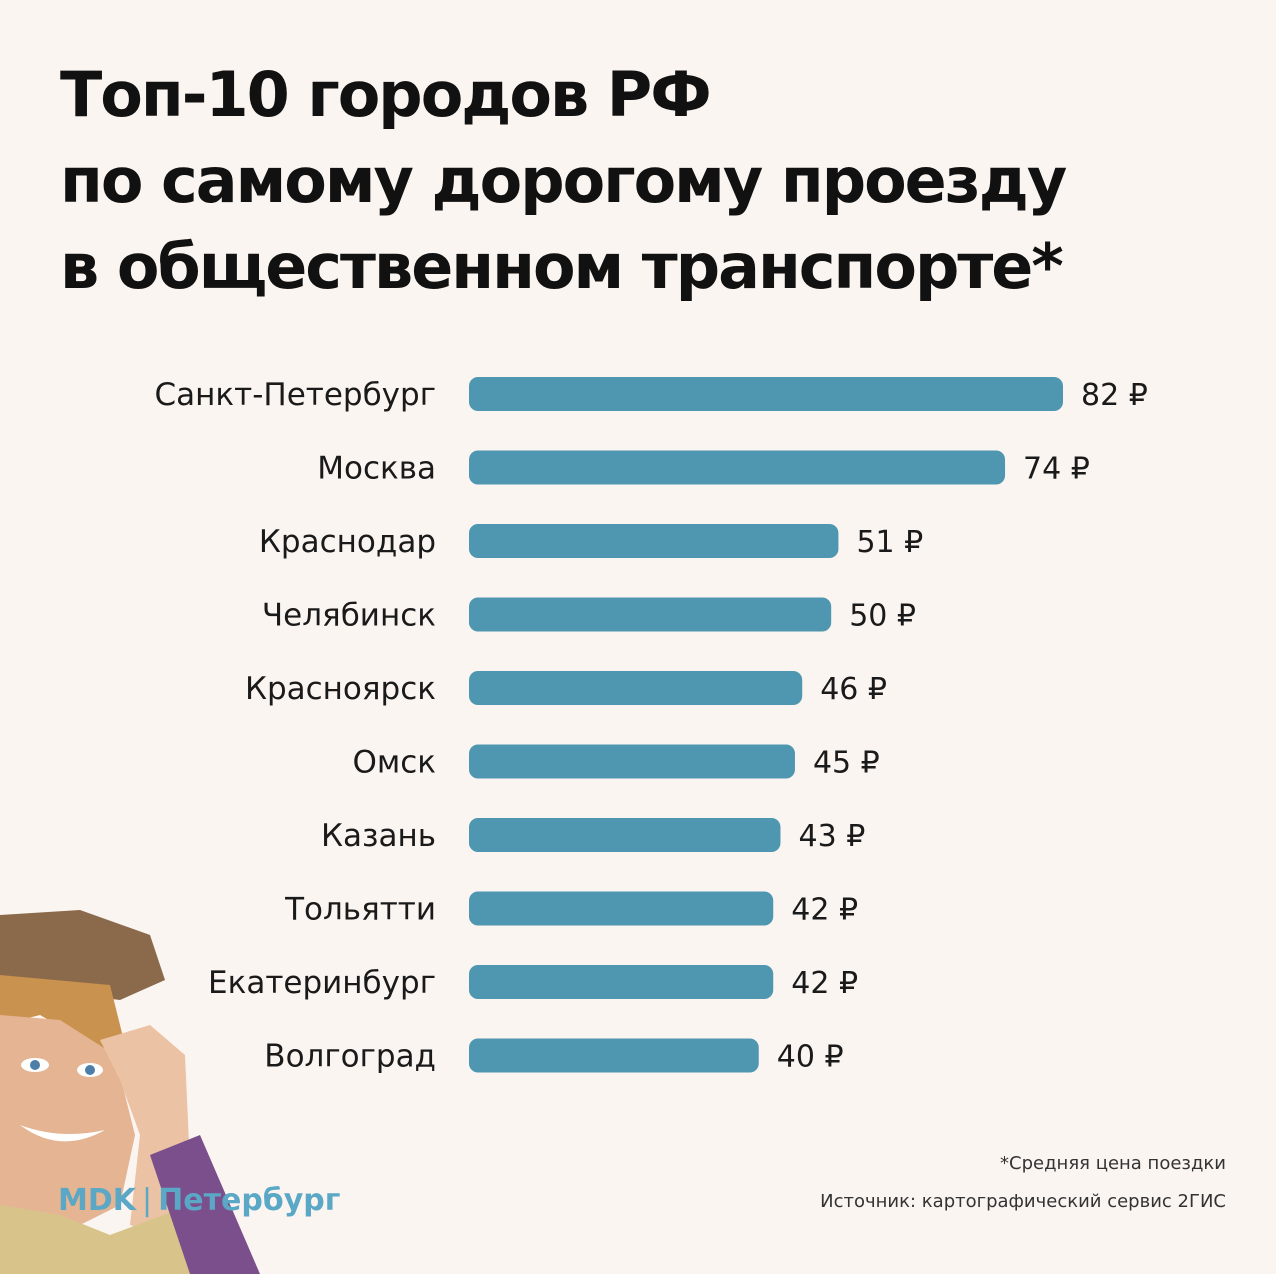  I want to click on title-line-1: Топ-10 городов РФ, so click(386, 94).